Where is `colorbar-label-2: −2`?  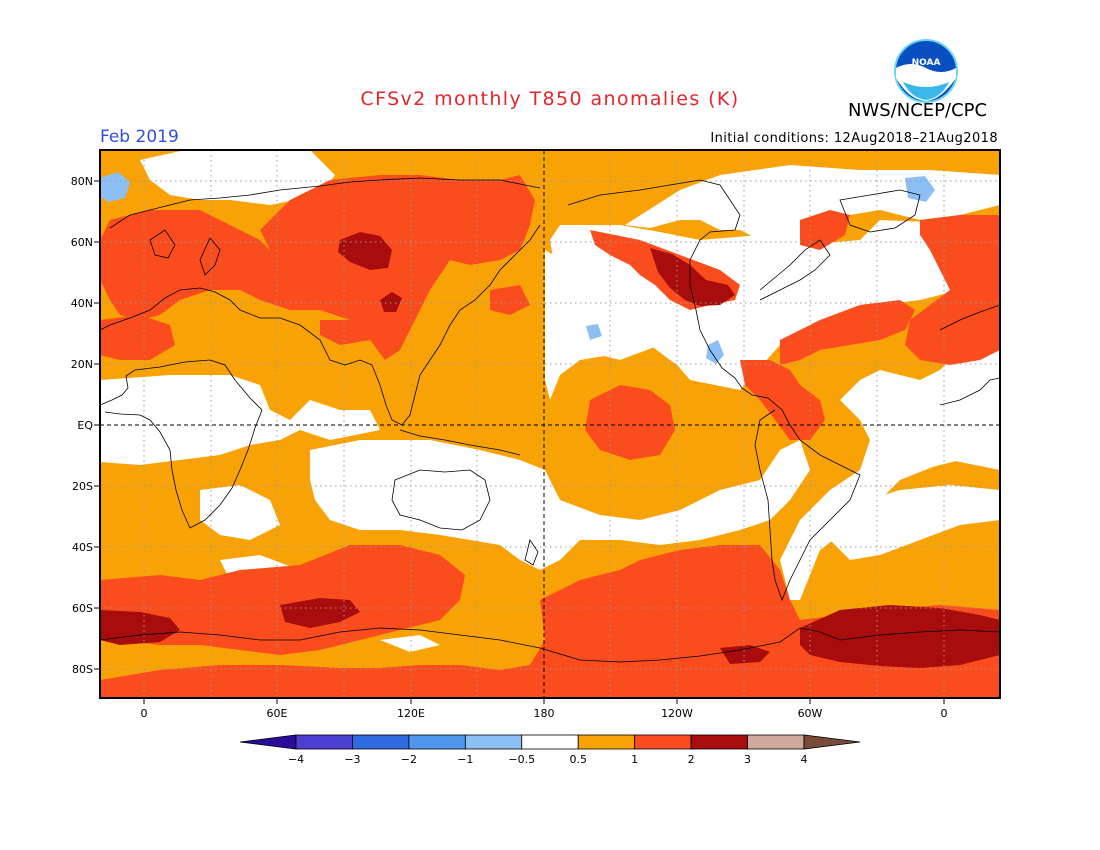 colorbar-label-2: −2 is located at coordinates (409, 759).